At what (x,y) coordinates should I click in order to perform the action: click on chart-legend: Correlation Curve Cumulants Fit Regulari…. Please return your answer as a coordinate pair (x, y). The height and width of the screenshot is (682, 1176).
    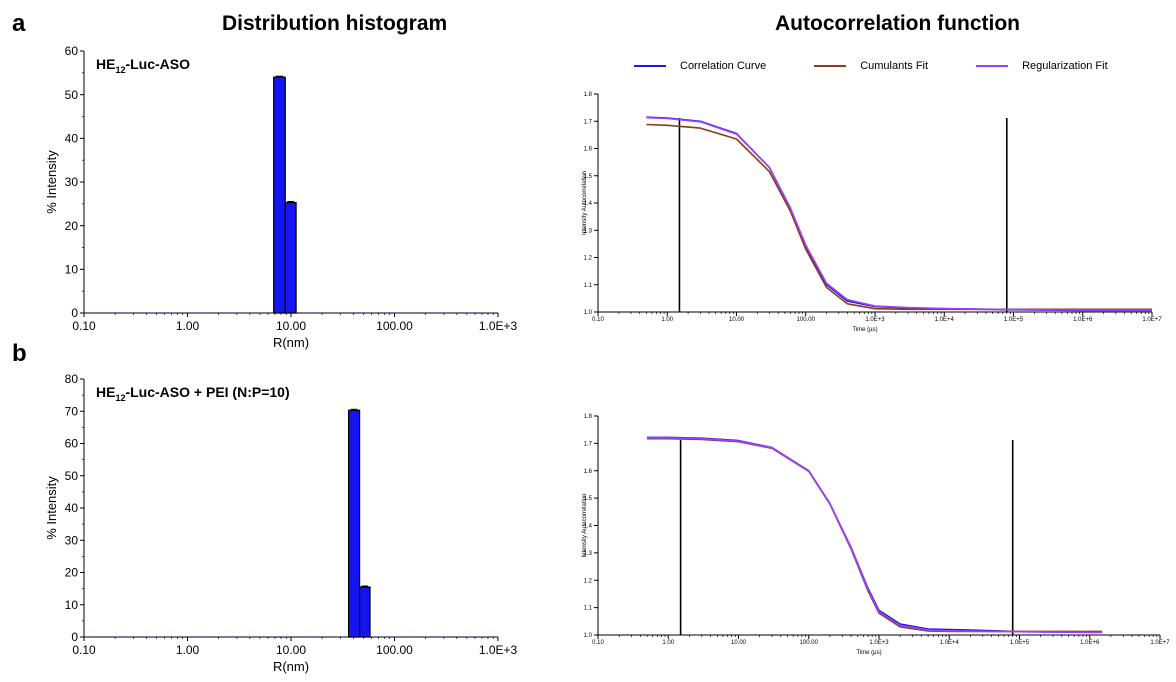
    Looking at the image, I should click on (895, 66).